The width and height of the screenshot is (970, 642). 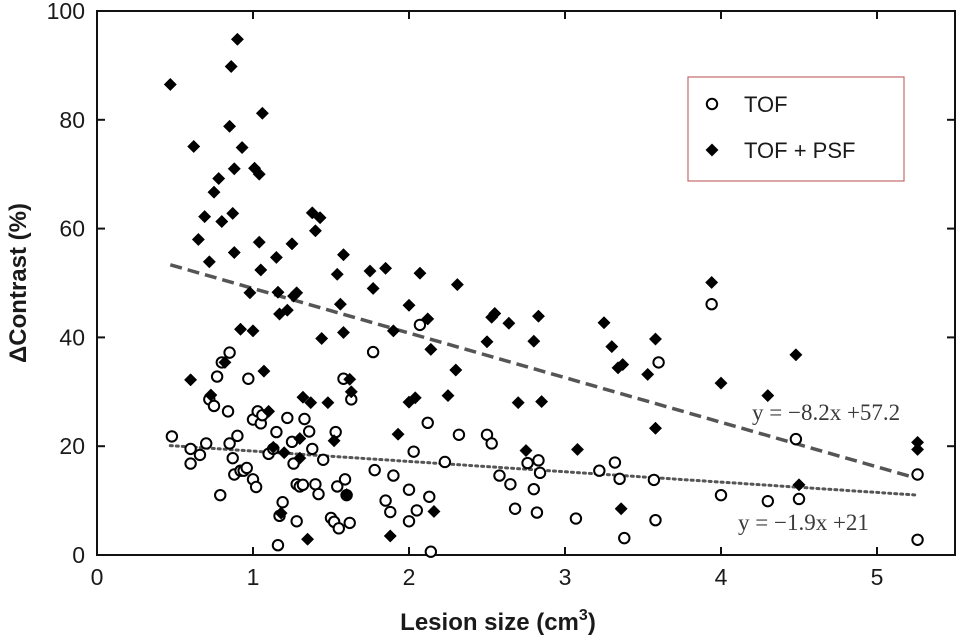 What do you see at coordinates (72, 446) in the screenshot?
I see `y-tick-label: 20` at bounding box center [72, 446].